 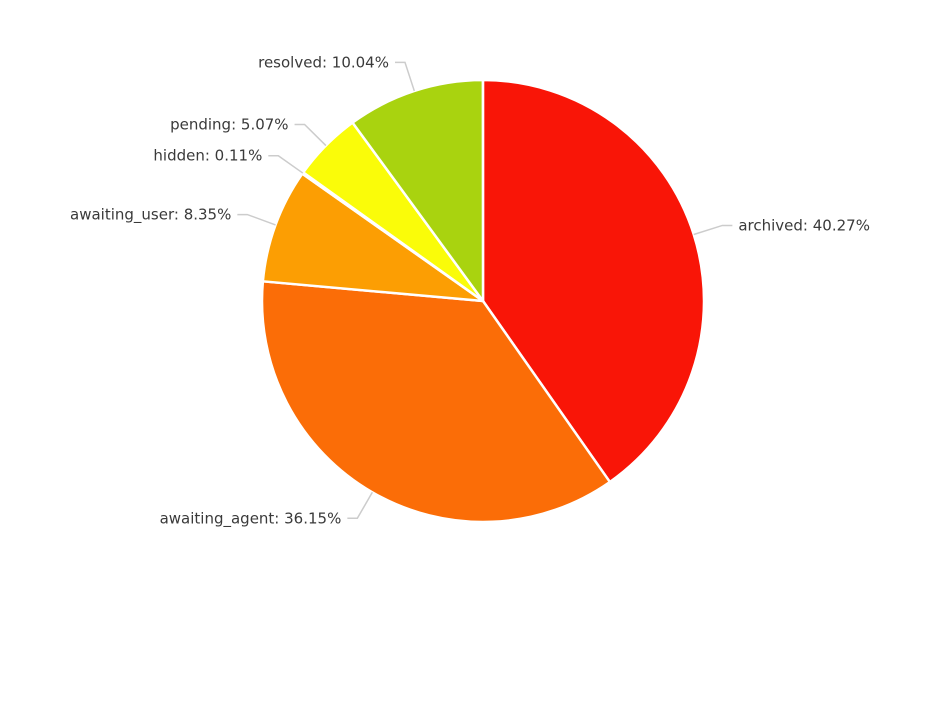 I want to click on slice-label-resolved: resolved: 10.04%, so click(x=323, y=62).